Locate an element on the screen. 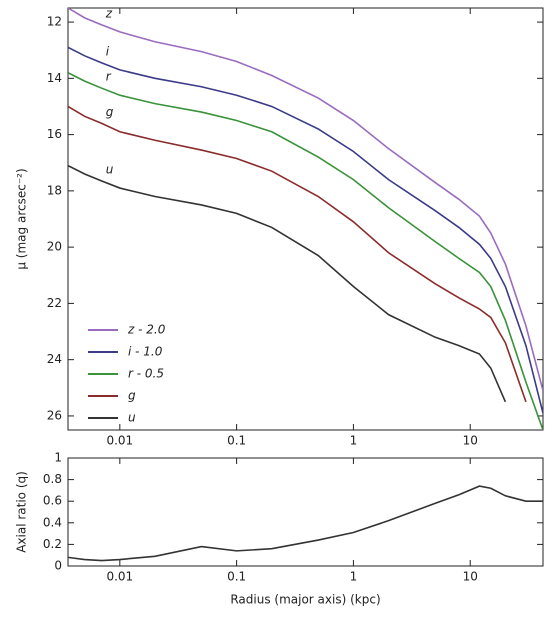 This screenshot has height=619, width=560. series-line is located at coordinates (305, 523).